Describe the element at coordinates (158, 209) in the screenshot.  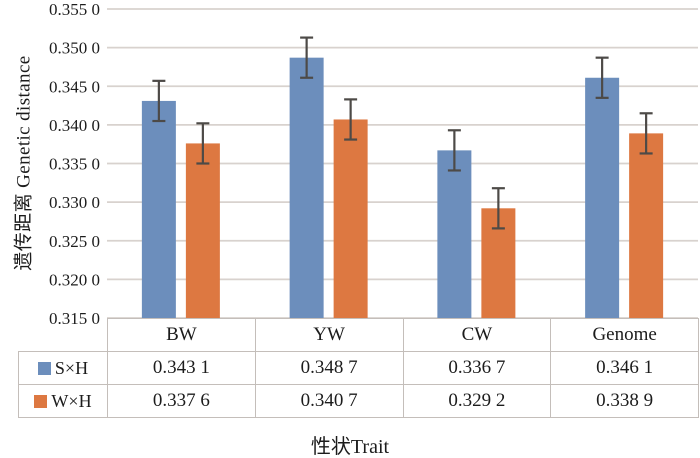
I see `bar-sh-bw` at that location.